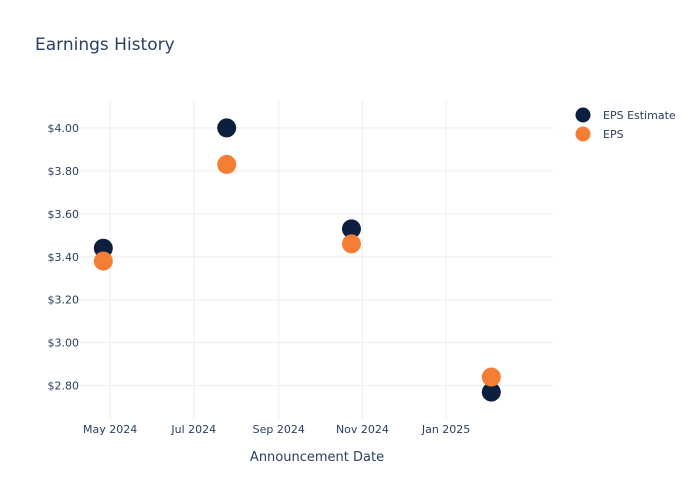  I want to click on x-tick-label: Sep 2024, so click(279, 429).